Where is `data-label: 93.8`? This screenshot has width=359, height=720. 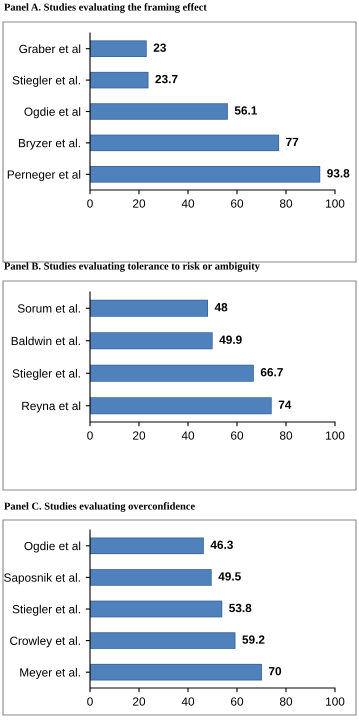 data-label: 93.8 is located at coordinates (338, 173).